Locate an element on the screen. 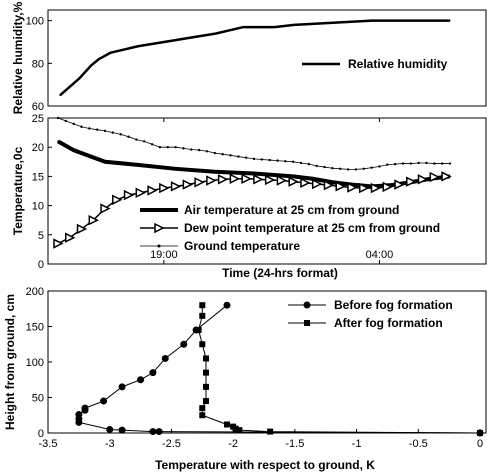 This screenshot has height=475, width=494. y-ticks-profile: 0 50 100 150 200 is located at coordinates (39, 363).